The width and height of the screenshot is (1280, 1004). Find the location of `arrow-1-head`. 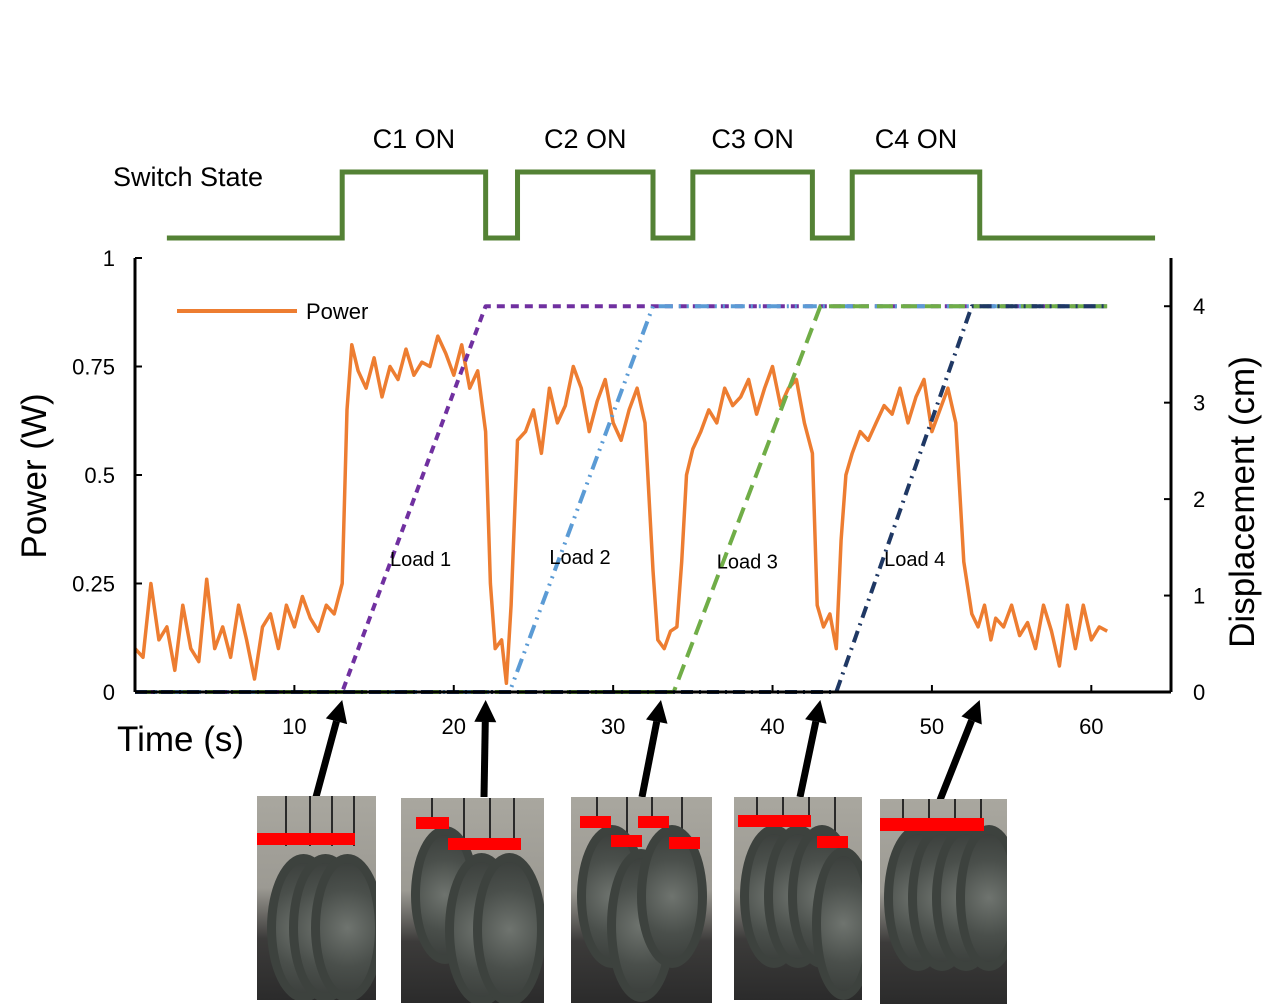

arrow-1-head is located at coordinates (336, 712).